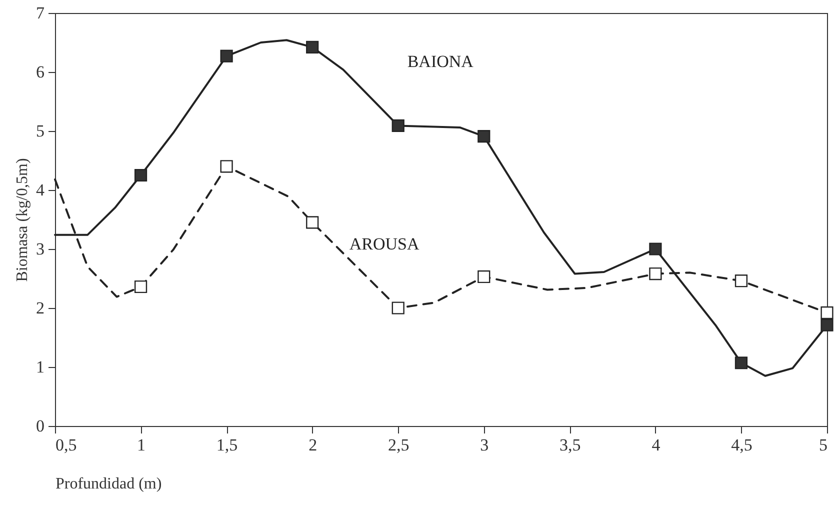 The height and width of the screenshot is (506, 835). I want to click on x-axis-title: Profundidad (m), so click(109, 484).